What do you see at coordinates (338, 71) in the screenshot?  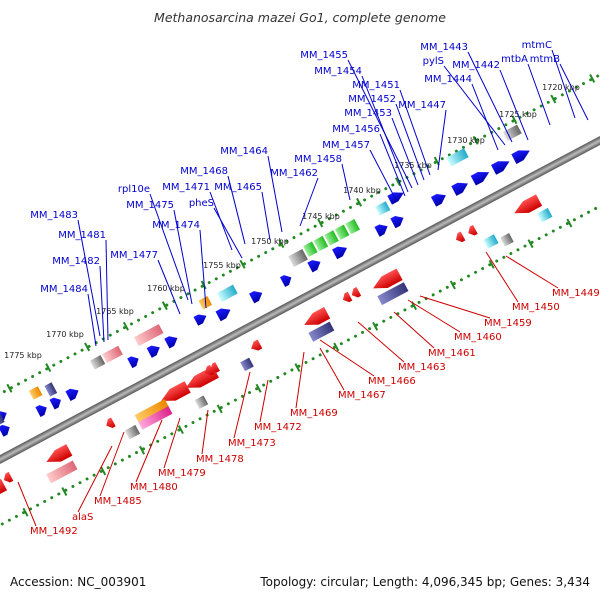 I see `forward-gene-label: MM_1454` at bounding box center [338, 71].